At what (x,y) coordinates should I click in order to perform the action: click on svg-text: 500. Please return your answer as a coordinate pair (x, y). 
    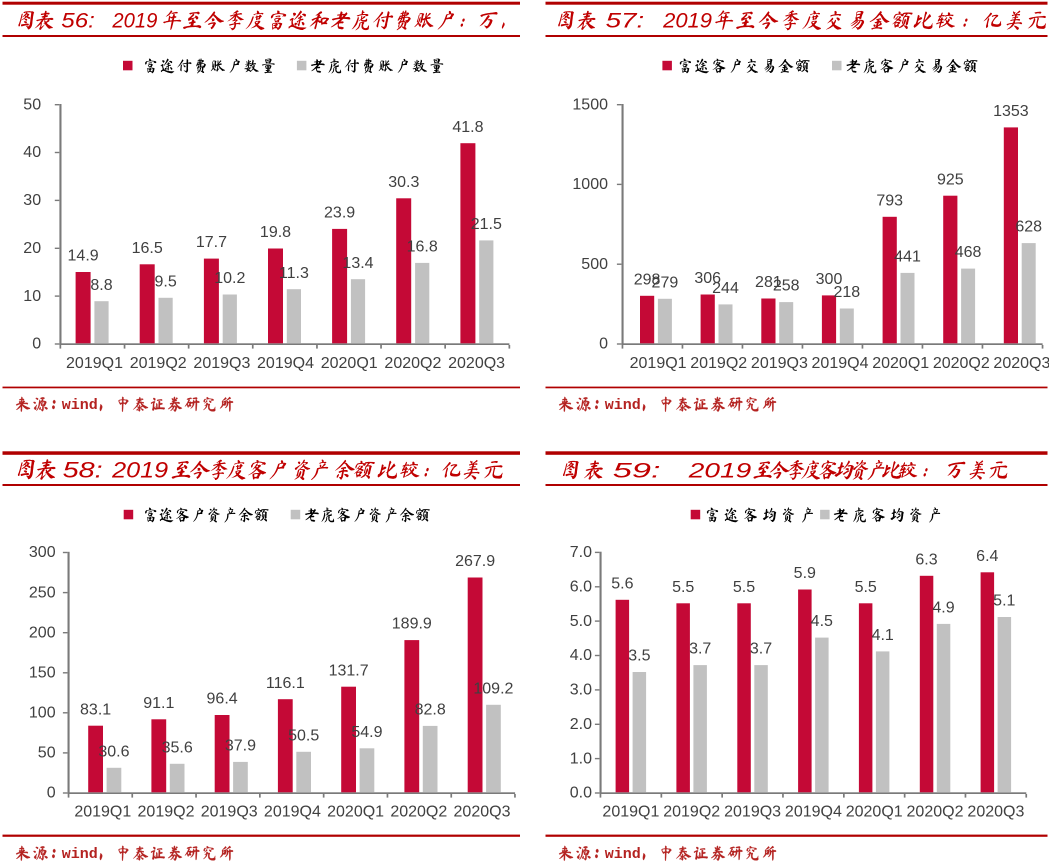
    Looking at the image, I should click on (594, 264).